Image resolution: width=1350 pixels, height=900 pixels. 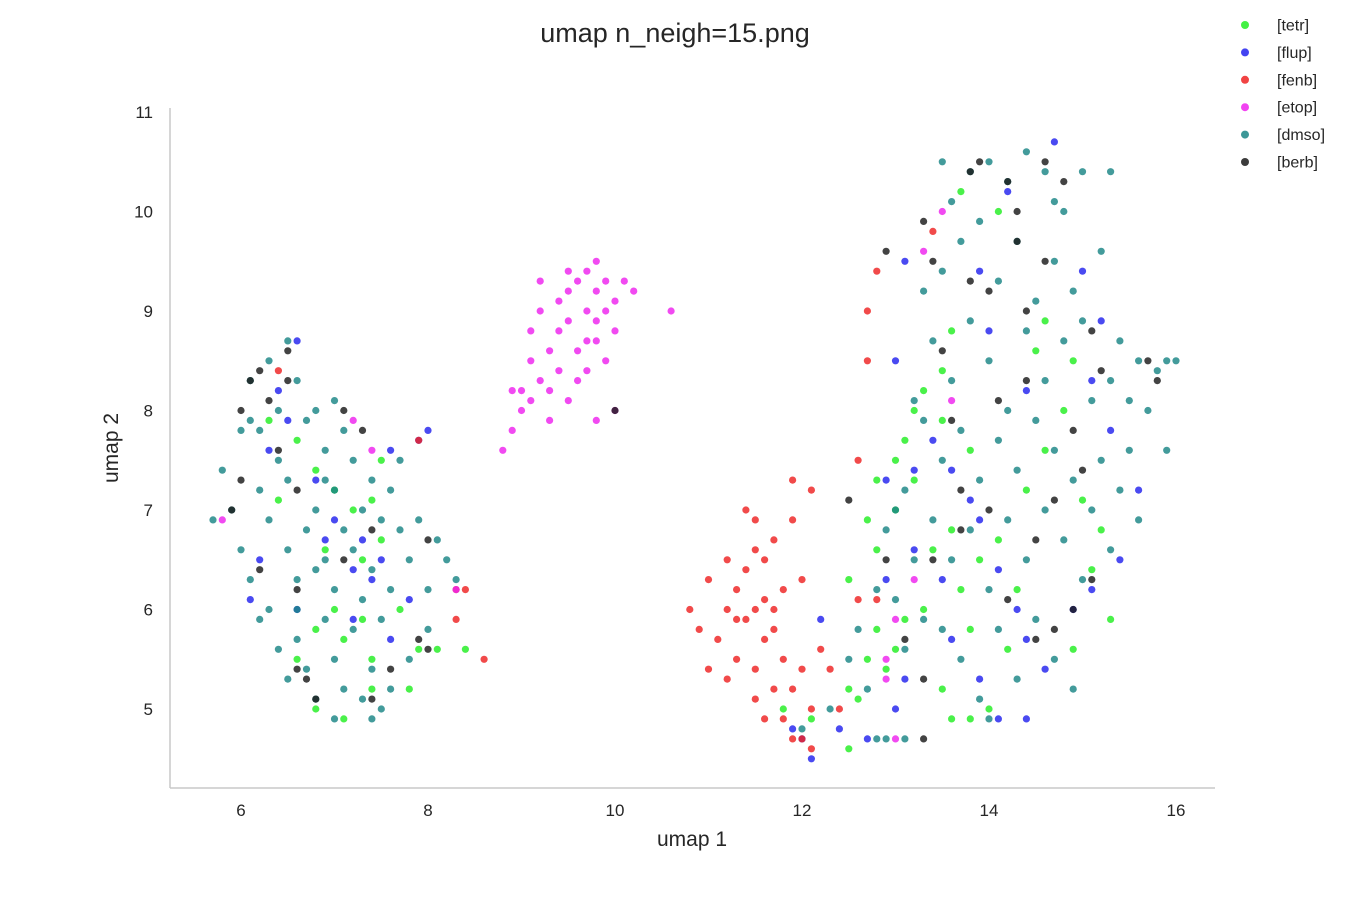 I want to click on legend-label: [dmso], so click(x=1301, y=135).